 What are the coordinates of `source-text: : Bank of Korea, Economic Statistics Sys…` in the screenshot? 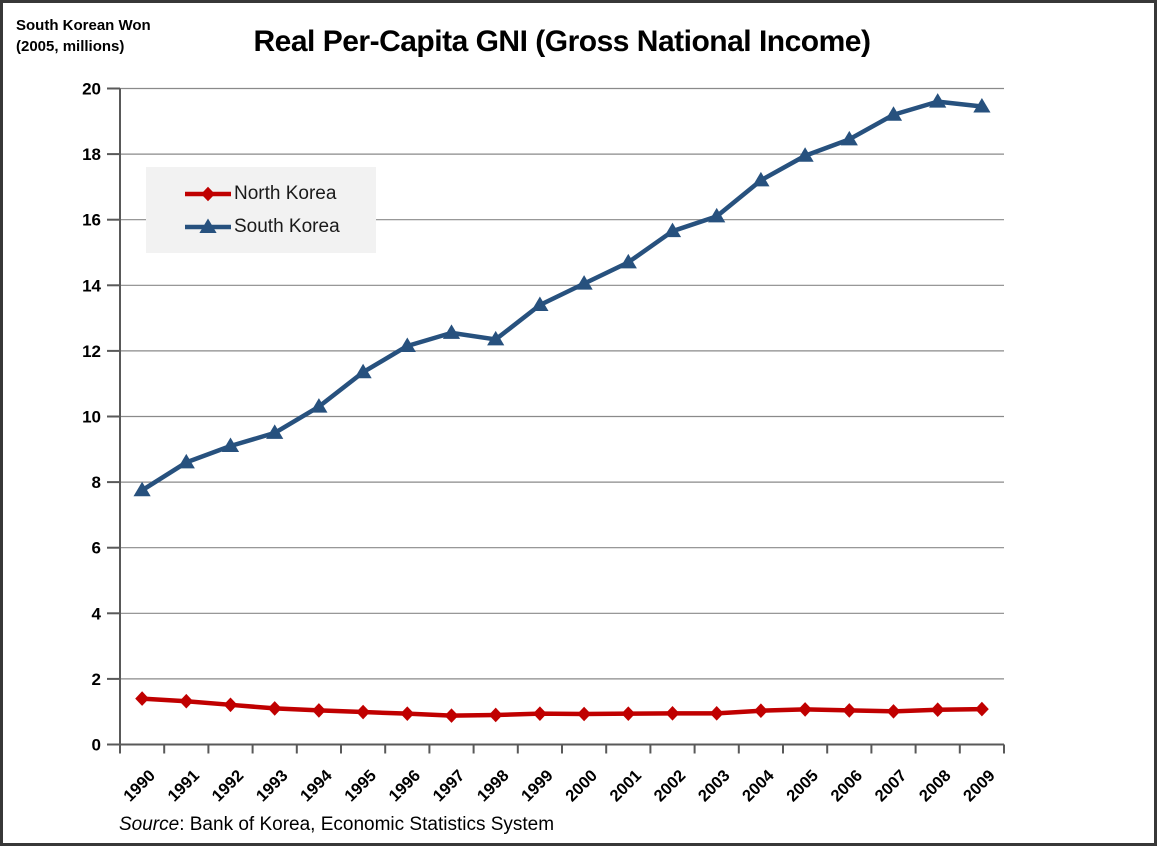 It's located at (367, 824).